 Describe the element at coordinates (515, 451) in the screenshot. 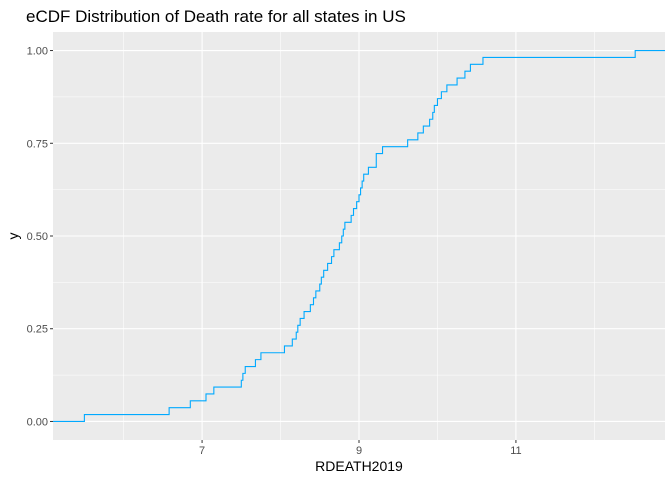

I see `x-tick-label: 11` at that location.